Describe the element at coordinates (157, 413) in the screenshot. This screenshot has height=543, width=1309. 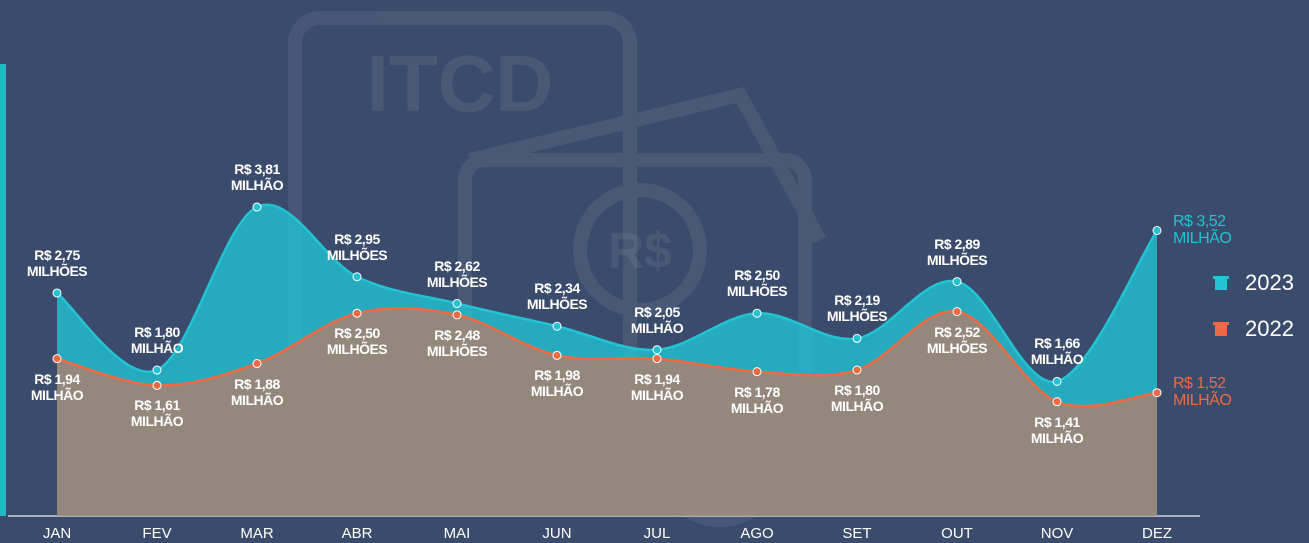
I see `value-label: R$ 1,61 MILHÃO` at that location.